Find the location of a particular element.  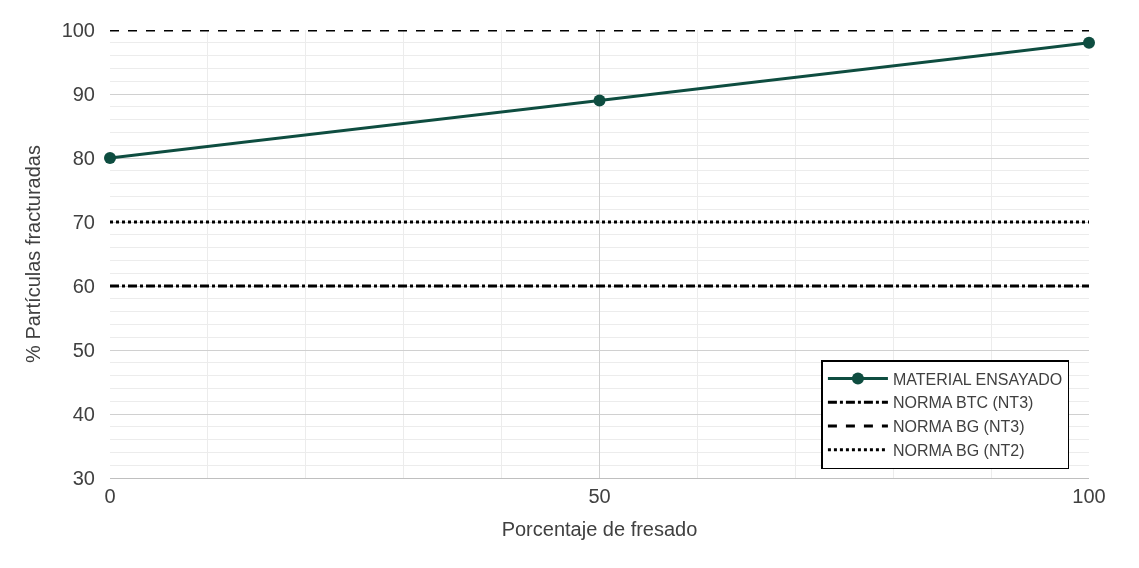

y-tick-label: 30 is located at coordinates (83, 478).